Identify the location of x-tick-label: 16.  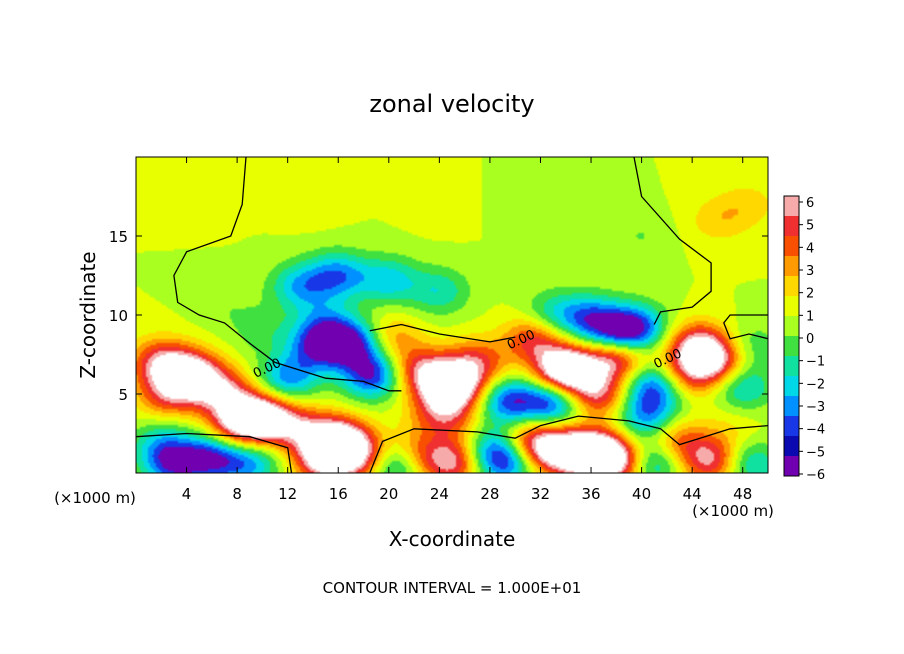
(338, 494).